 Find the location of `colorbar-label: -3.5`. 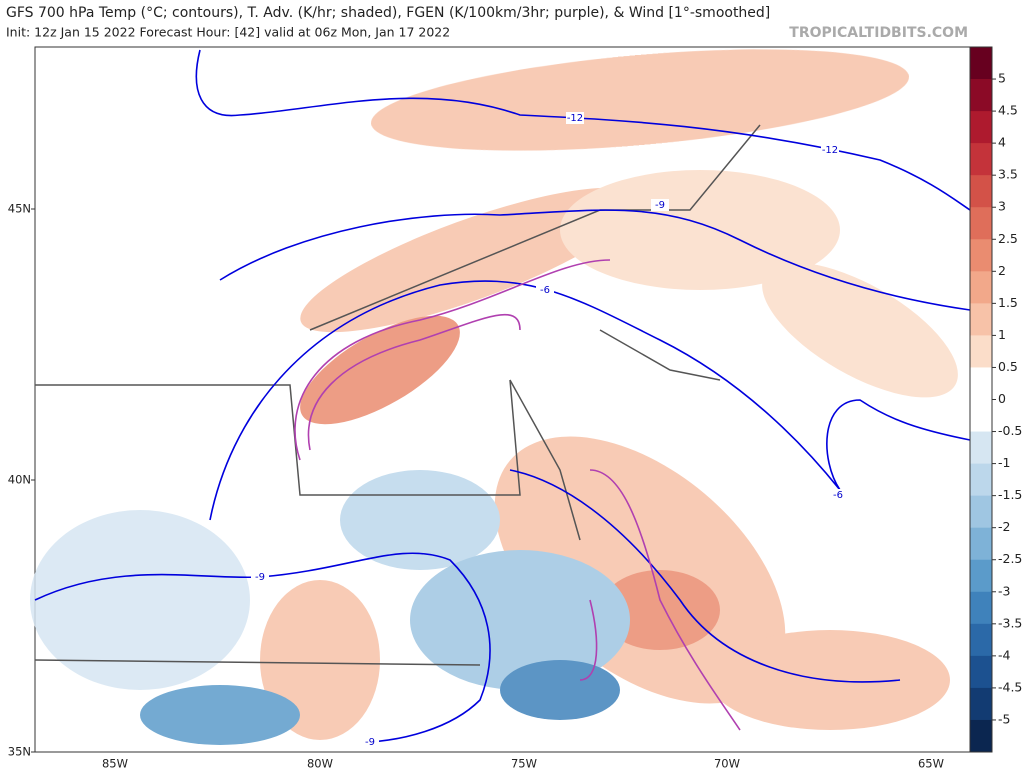

colorbar-label: -3.5 is located at coordinates (1010, 622).